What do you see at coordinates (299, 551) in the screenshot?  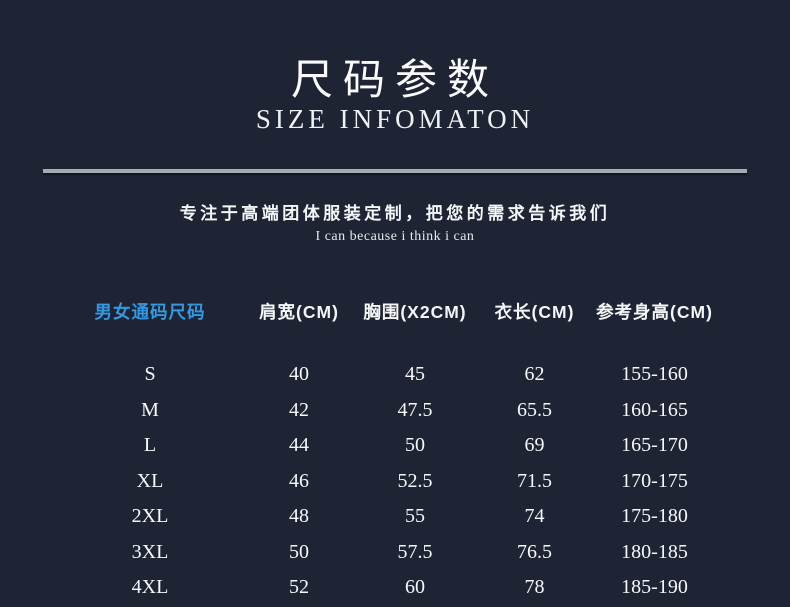 I see `shoulder-value: 50` at bounding box center [299, 551].